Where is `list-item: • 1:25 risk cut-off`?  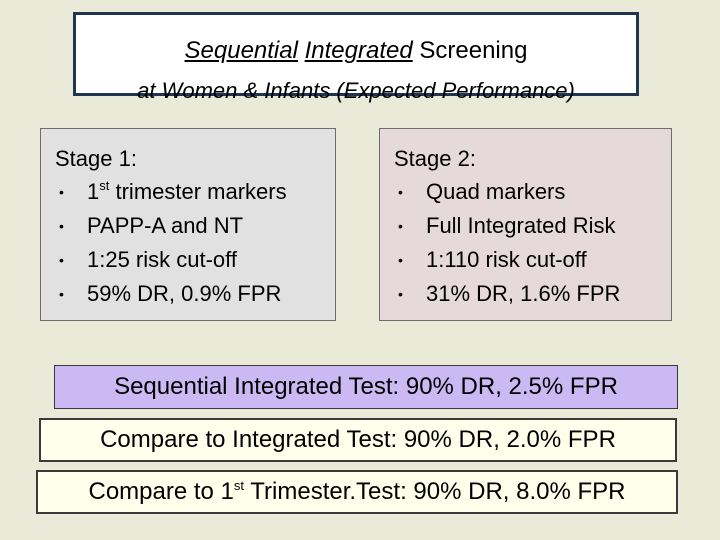
list-item: • 1:25 risk cut-off is located at coordinates (195, 260).